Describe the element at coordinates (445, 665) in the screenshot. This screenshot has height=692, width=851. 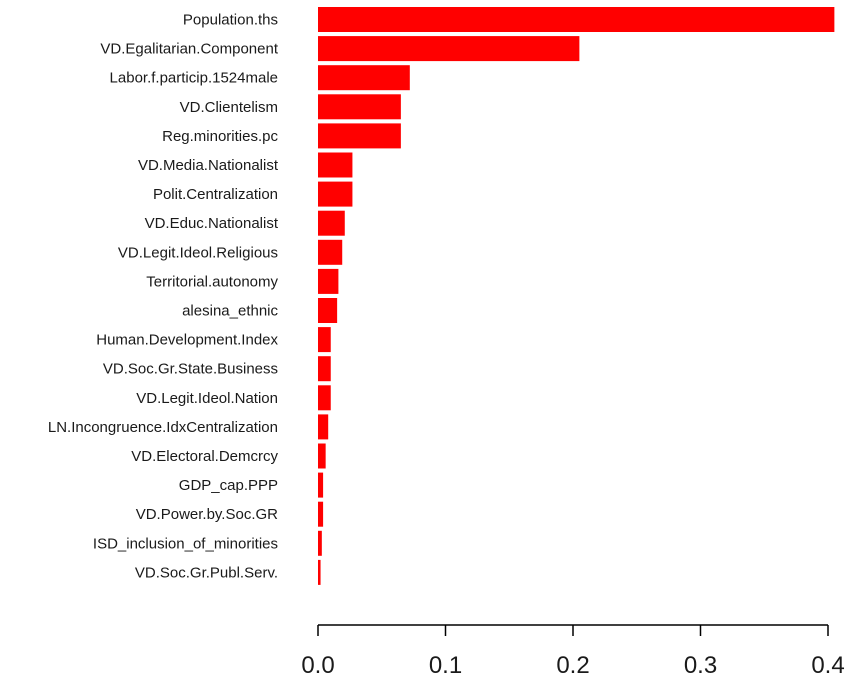
I see `x-tick-label: 0.1` at that location.